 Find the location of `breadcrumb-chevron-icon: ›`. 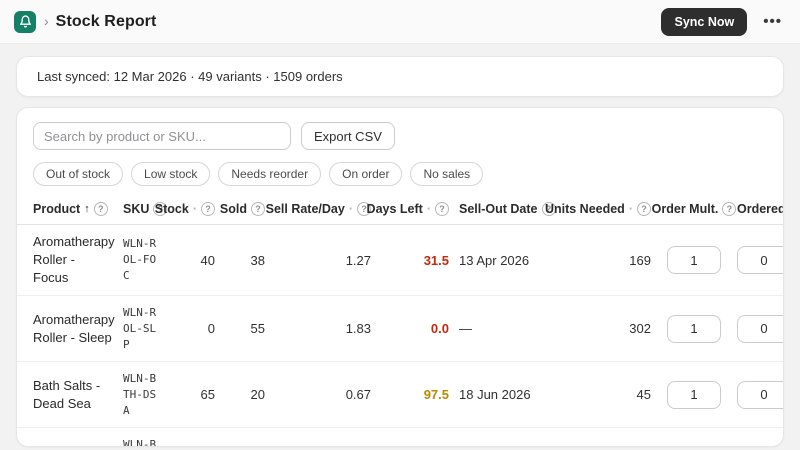

breadcrumb-chevron-icon: › is located at coordinates (46, 20).